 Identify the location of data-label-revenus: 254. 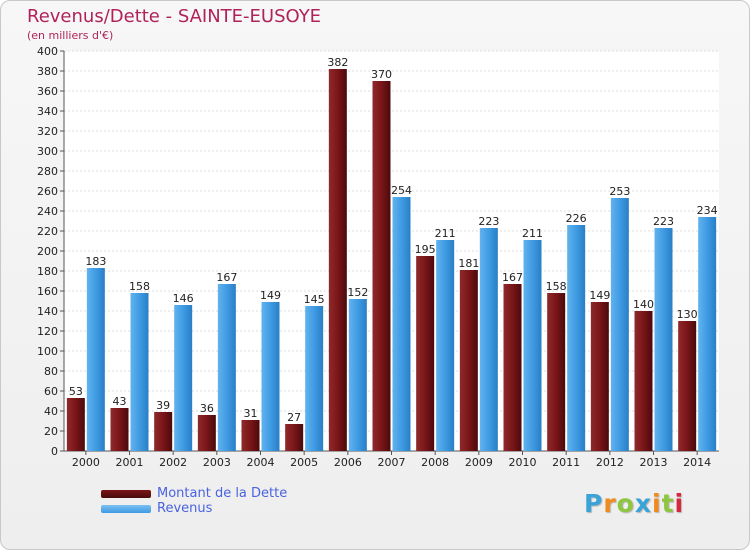
(401, 190).